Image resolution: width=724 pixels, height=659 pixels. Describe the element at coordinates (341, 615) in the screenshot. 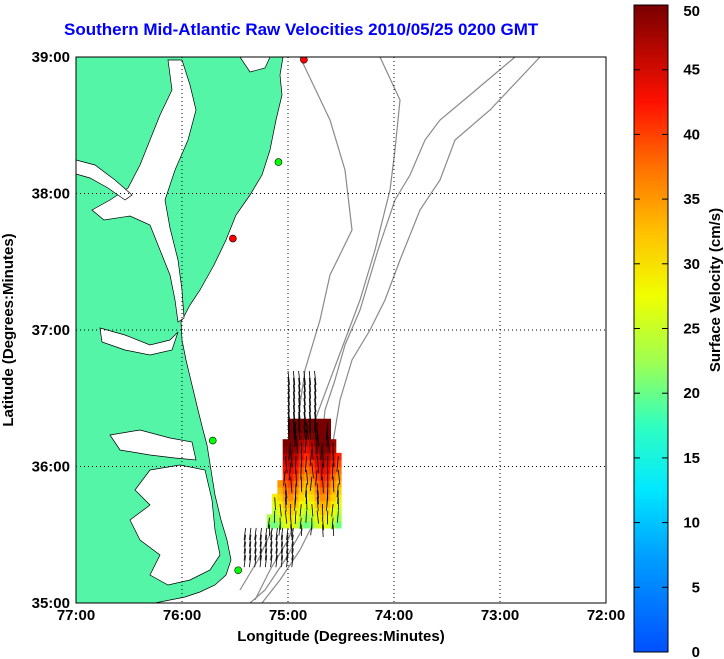

I see `x-tick-labels: 77:00 76:00 75:00 74:00 73:00 72:00` at that location.